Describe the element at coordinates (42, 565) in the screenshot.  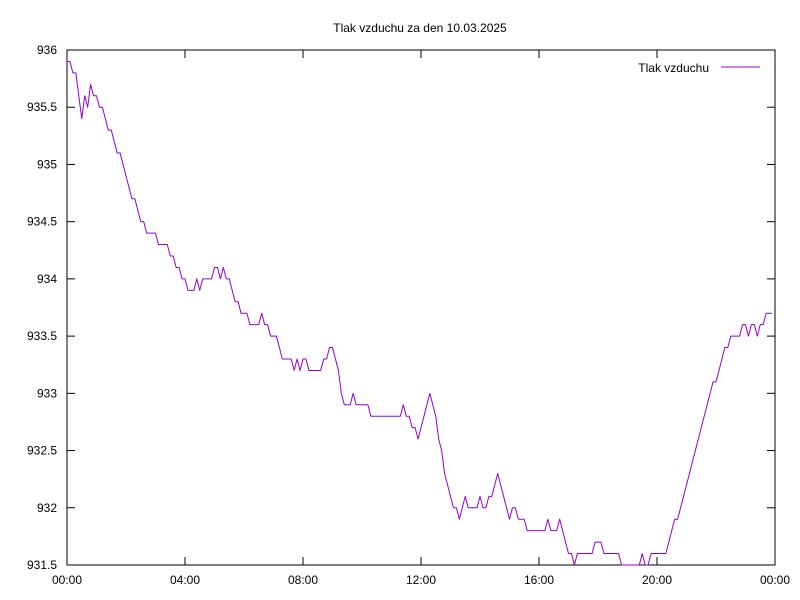
I see `y-tick-label: 931.5` at that location.